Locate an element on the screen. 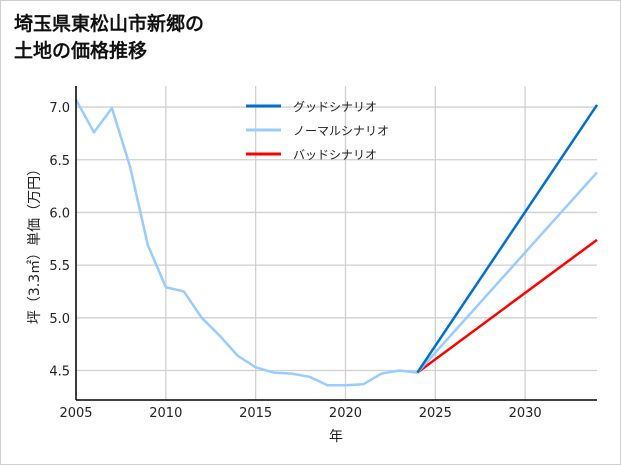 Image resolution: width=621 pixels, height=465 pixels. legend-label: ノーマルシナリオ is located at coordinates (341, 131).